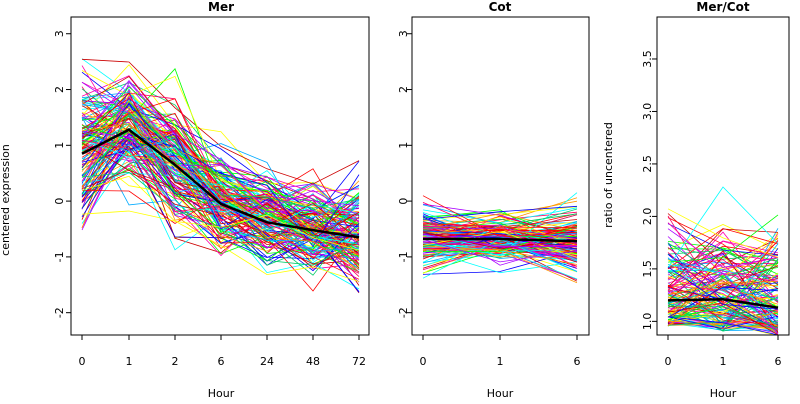 The height and width of the screenshot is (404, 800). Describe the element at coordinates (175, 361) in the screenshot. I see `x-tick-label: 2` at that location.